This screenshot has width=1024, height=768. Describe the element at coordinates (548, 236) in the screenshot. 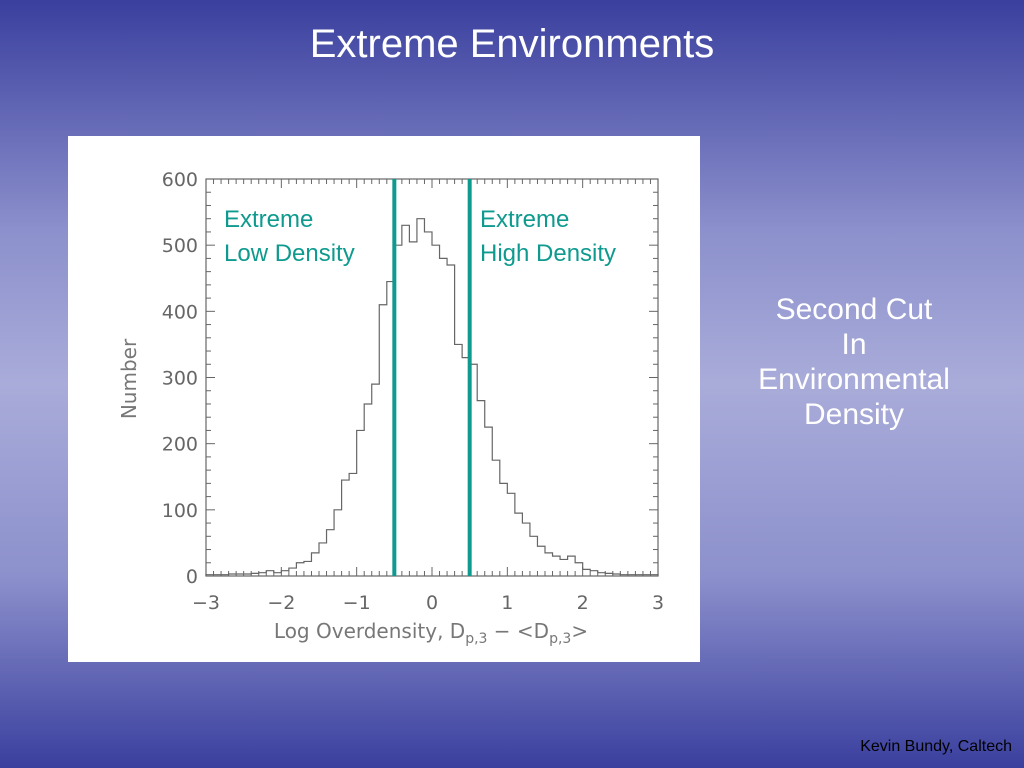

I see `high-density-label: Extreme High Density` at that location.